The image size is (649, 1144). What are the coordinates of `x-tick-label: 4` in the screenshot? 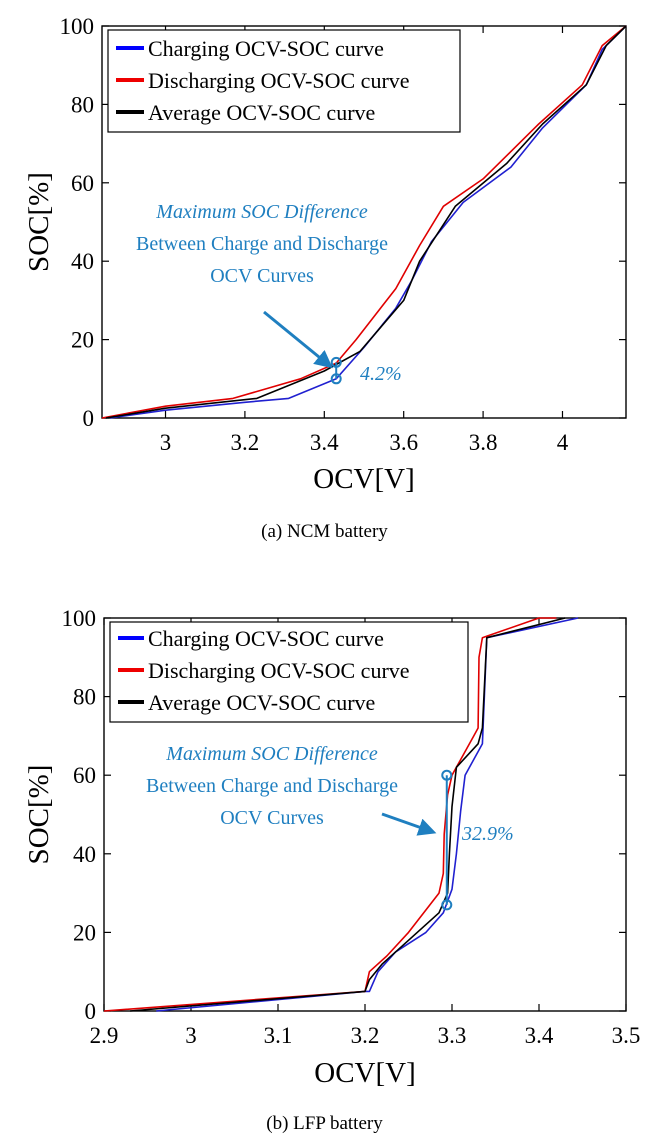 It's located at (563, 442).